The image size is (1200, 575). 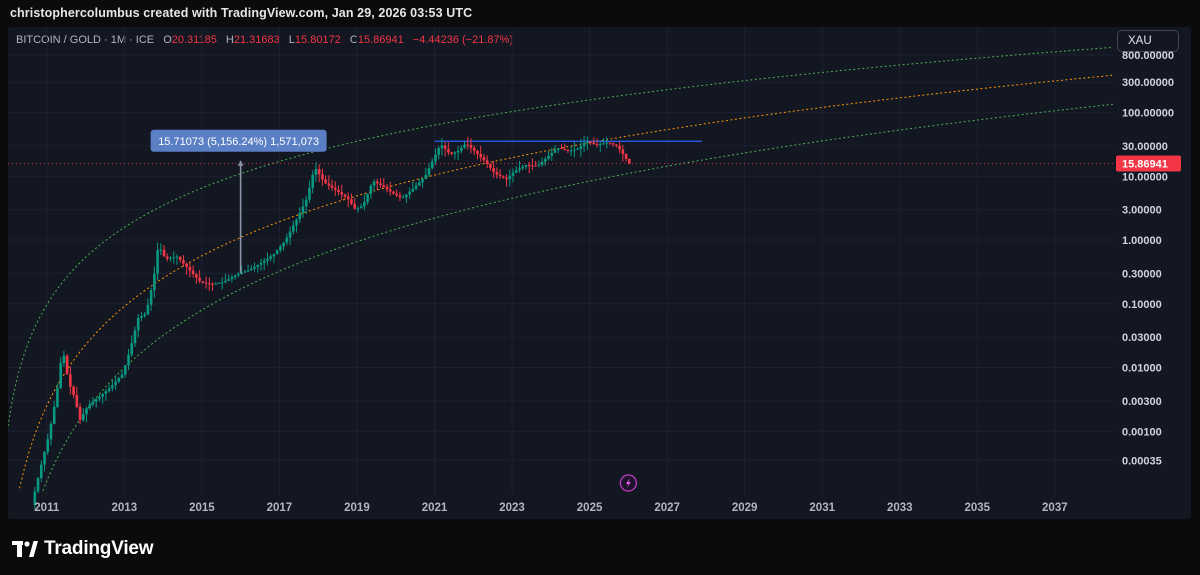 What do you see at coordinates (1148, 41) in the screenshot?
I see `compare-symbol-button: XAU` at bounding box center [1148, 41].